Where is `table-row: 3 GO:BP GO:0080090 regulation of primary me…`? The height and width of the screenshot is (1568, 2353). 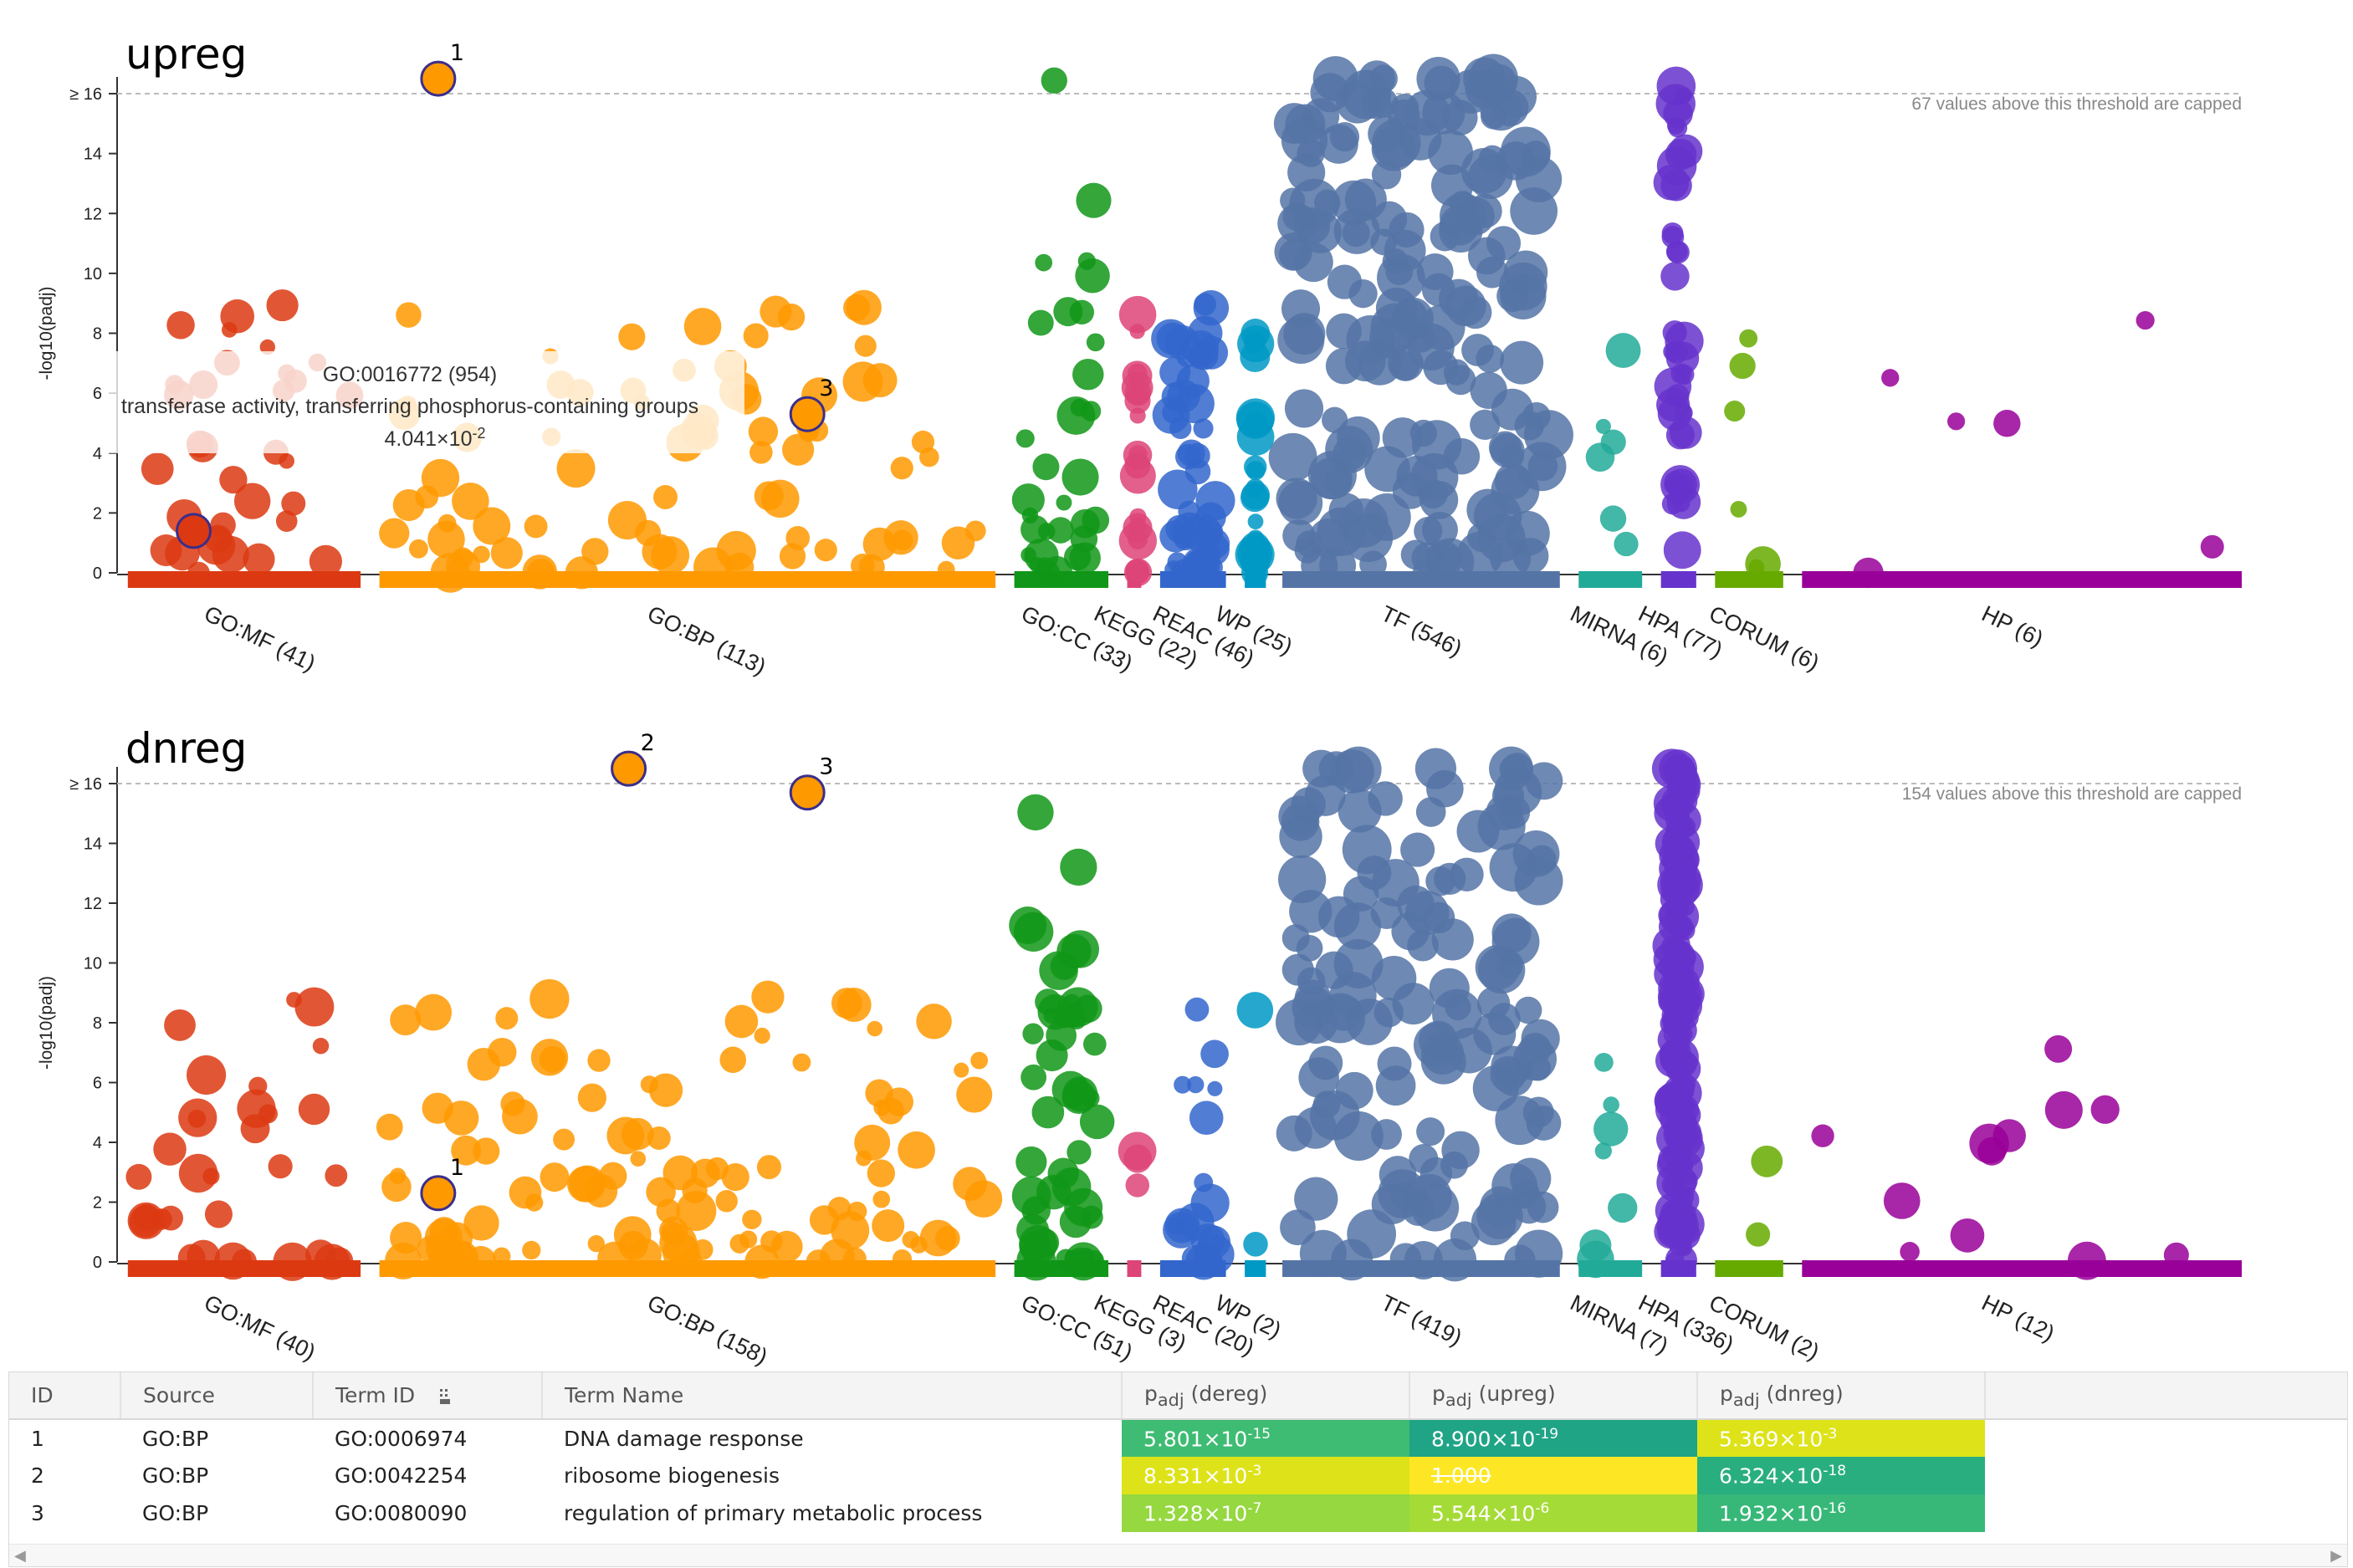 table-row: 3 GO:BP GO:0080090 regulation of primary me… is located at coordinates (1178, 1513).